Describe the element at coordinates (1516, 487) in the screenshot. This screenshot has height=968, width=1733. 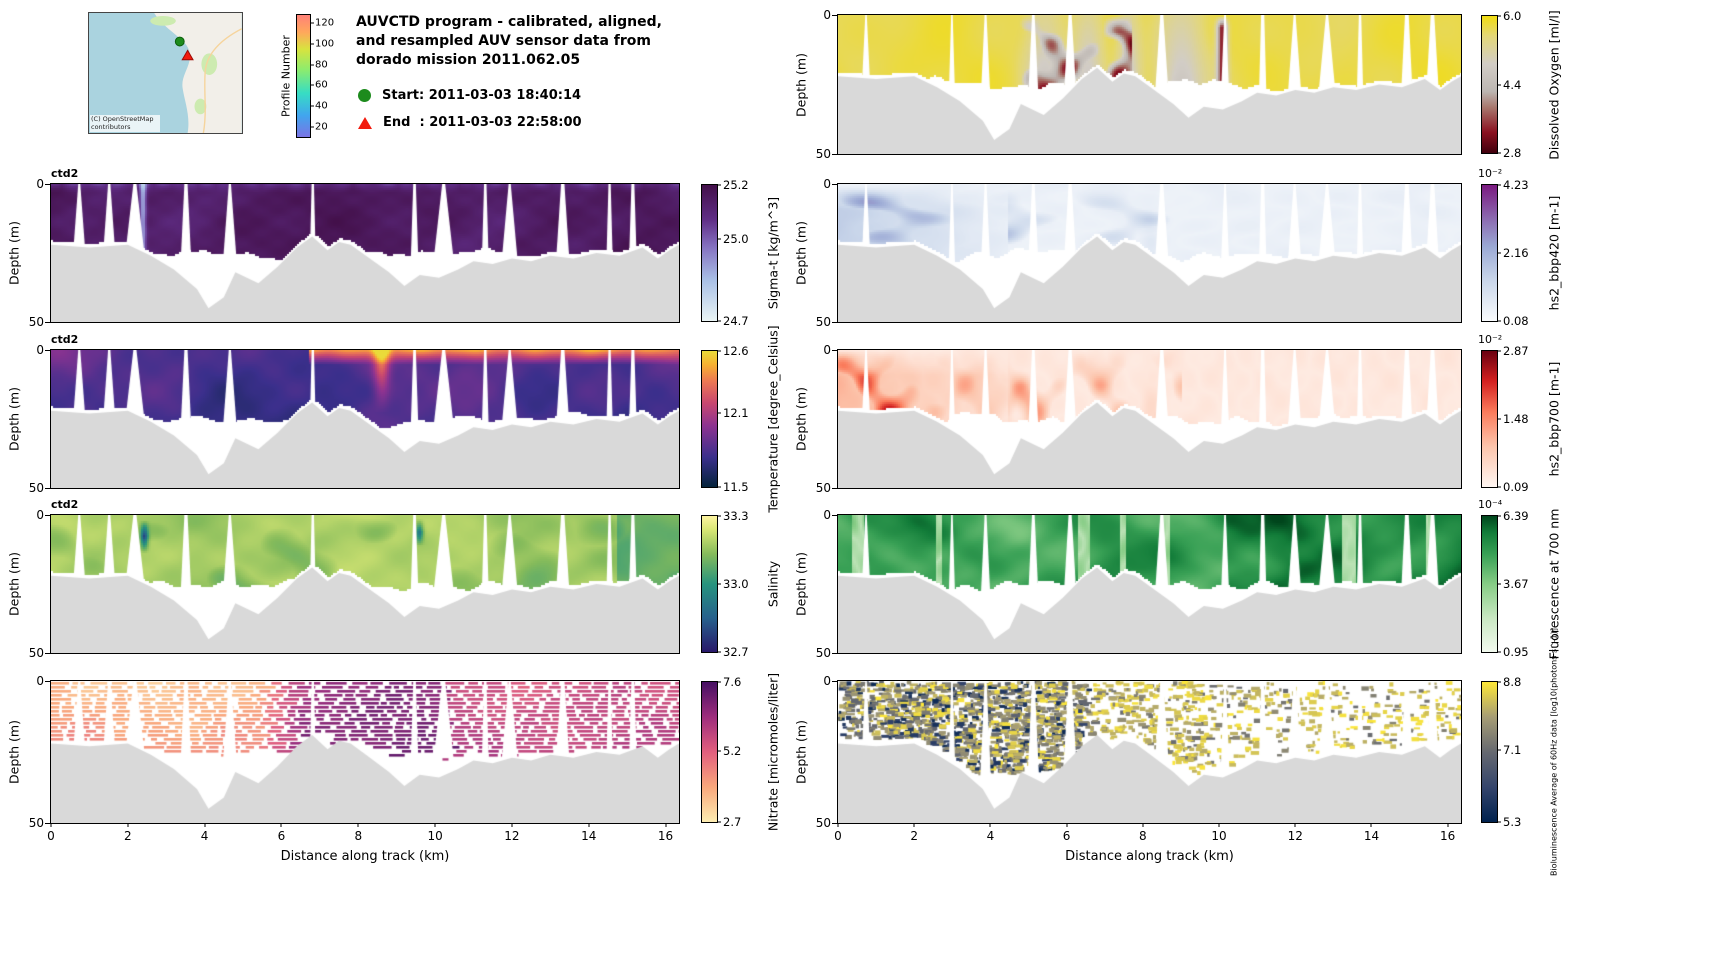
I see `colorbar-tick-label: 0.09` at that location.